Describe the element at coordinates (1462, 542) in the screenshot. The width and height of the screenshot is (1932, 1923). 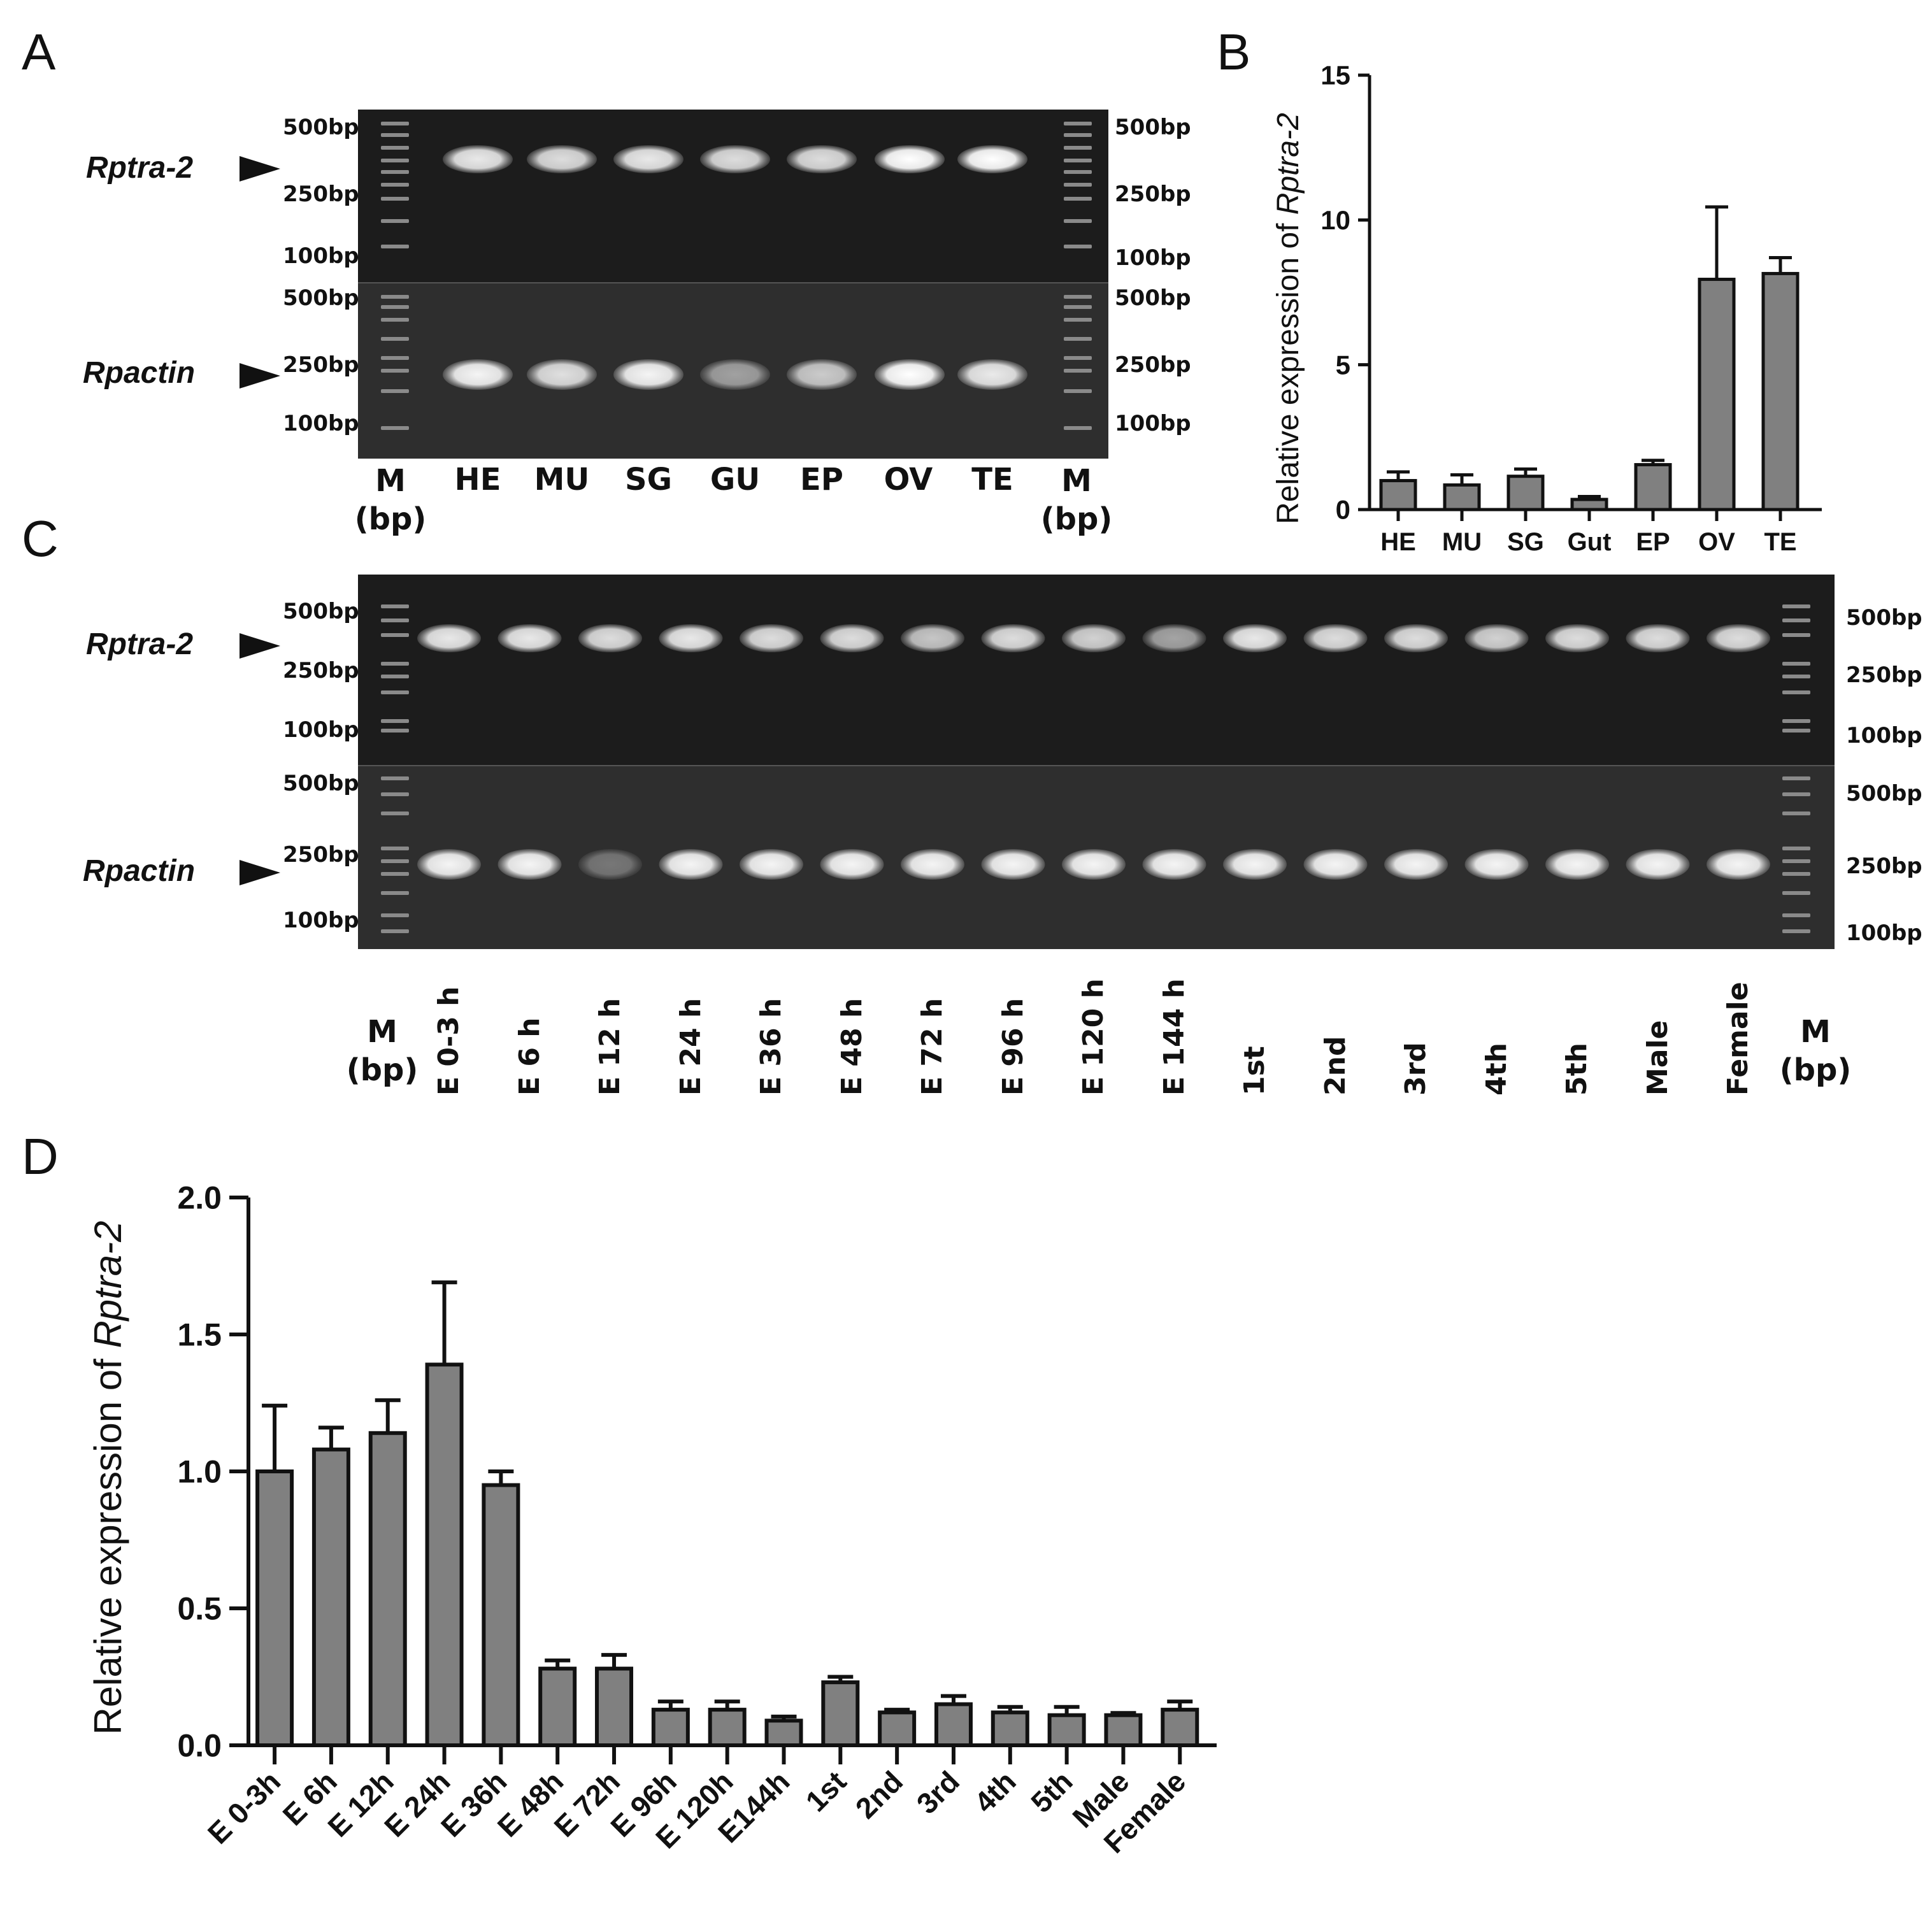
I see `x-tick-label: MU` at that location.